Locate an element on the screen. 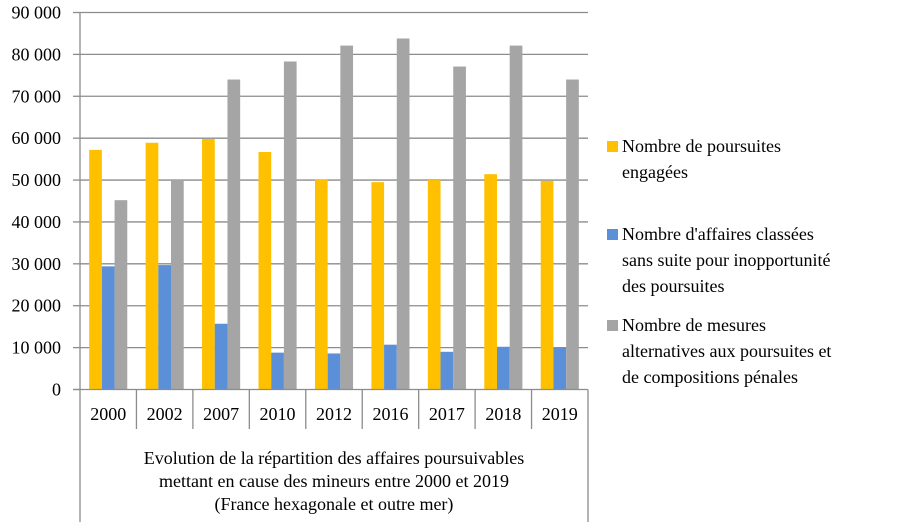  legend-label-line: sans suite pour inopportunité is located at coordinates (726, 260).